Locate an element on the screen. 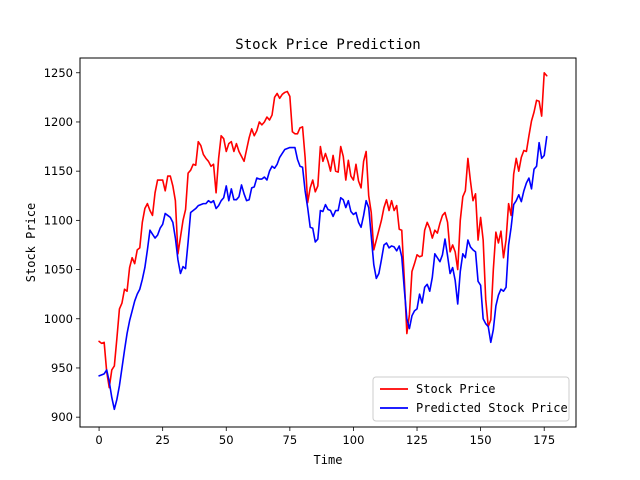 The height and width of the screenshot is (480, 640). x-tick-label: 0 is located at coordinates (98, 440).